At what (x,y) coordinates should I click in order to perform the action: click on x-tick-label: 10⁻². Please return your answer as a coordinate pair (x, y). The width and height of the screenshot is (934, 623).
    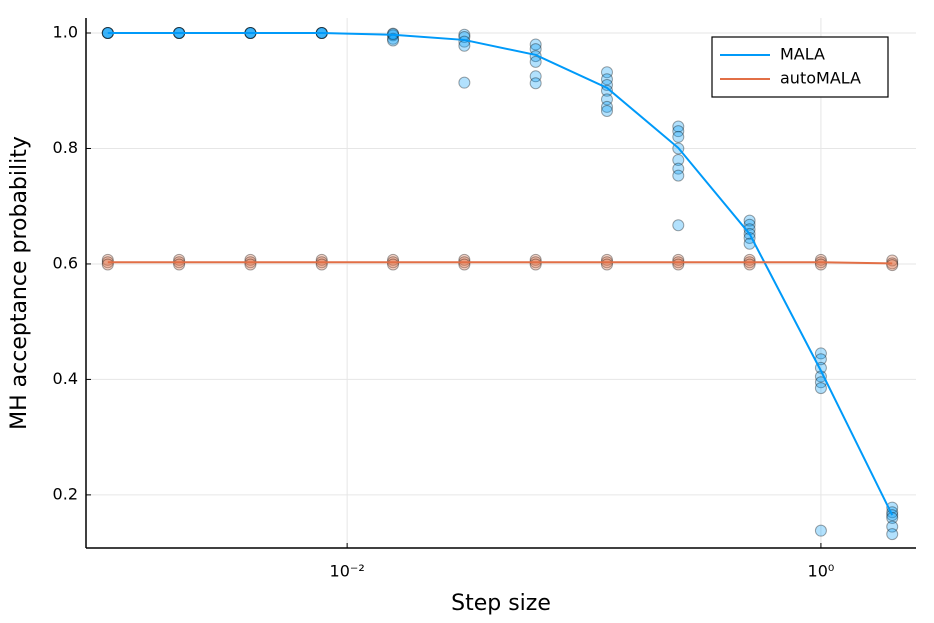
    Looking at the image, I should click on (347, 571).